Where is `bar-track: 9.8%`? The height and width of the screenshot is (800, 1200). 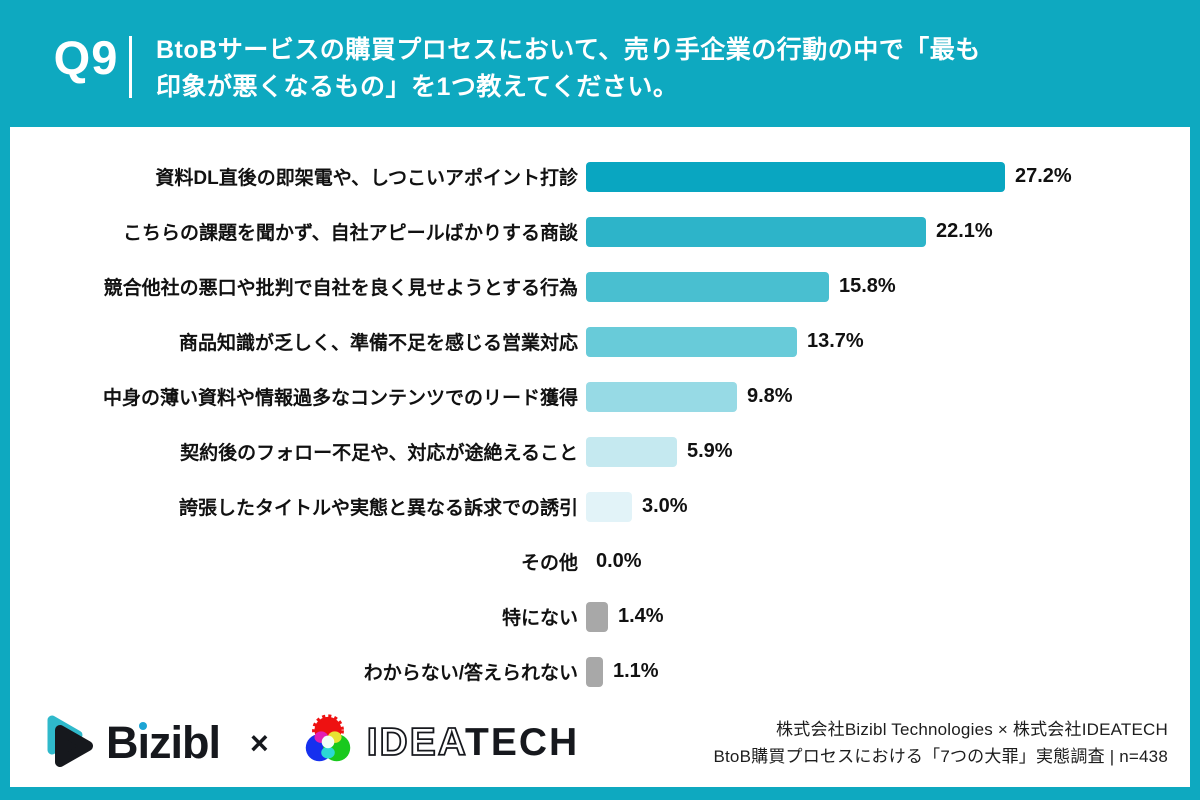
bar-track: 9.8% is located at coordinates (689, 396).